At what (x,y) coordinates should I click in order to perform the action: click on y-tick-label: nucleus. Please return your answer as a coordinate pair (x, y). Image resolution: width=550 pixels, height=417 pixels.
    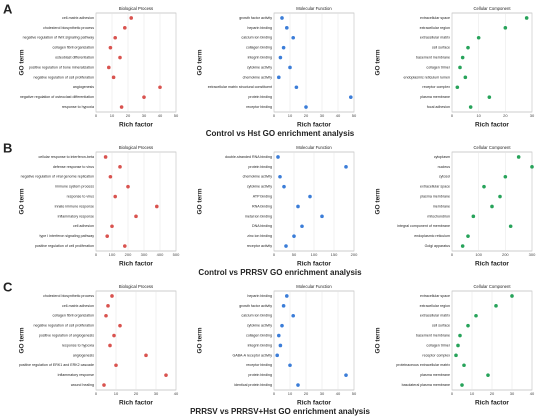
    Looking at the image, I should click on (444, 167).